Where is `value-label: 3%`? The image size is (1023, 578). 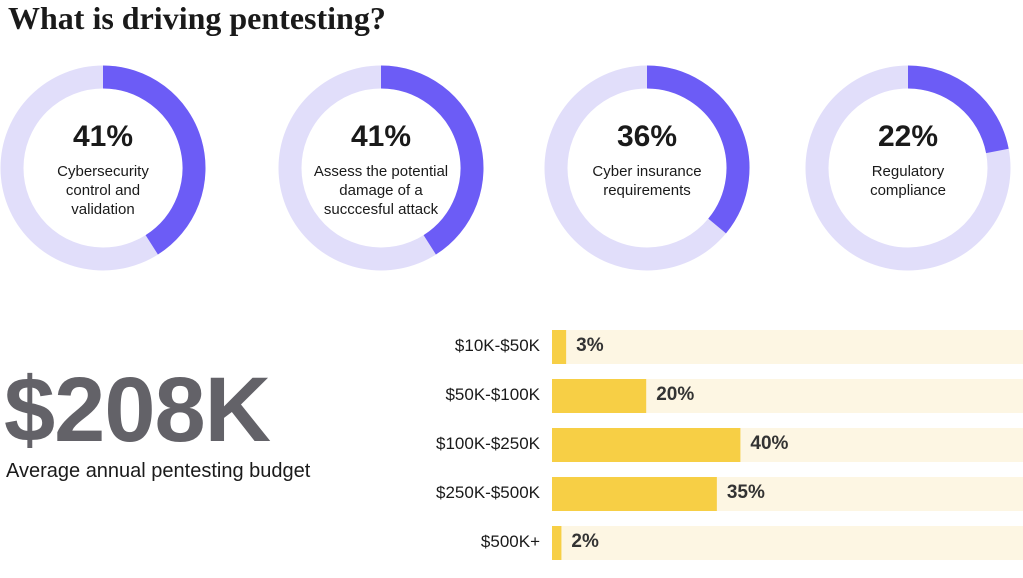 value-label: 3% is located at coordinates (590, 345).